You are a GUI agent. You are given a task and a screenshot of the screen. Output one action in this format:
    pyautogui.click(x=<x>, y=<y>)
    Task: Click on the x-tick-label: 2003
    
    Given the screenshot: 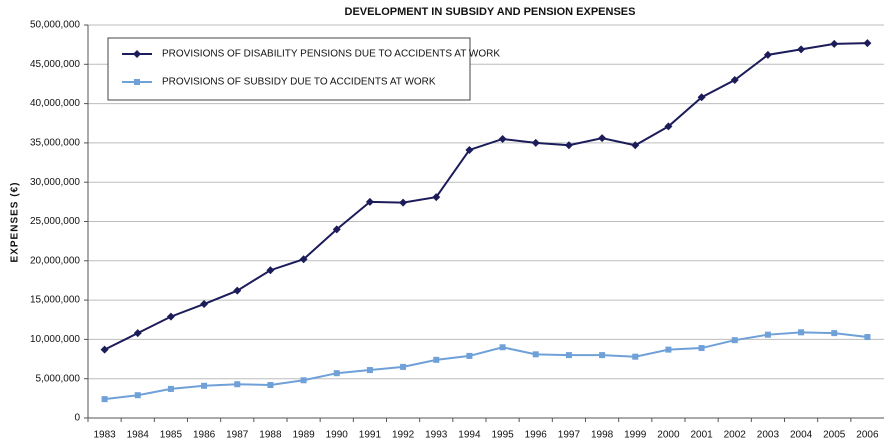 What is the action you would take?
    pyautogui.click(x=768, y=435)
    